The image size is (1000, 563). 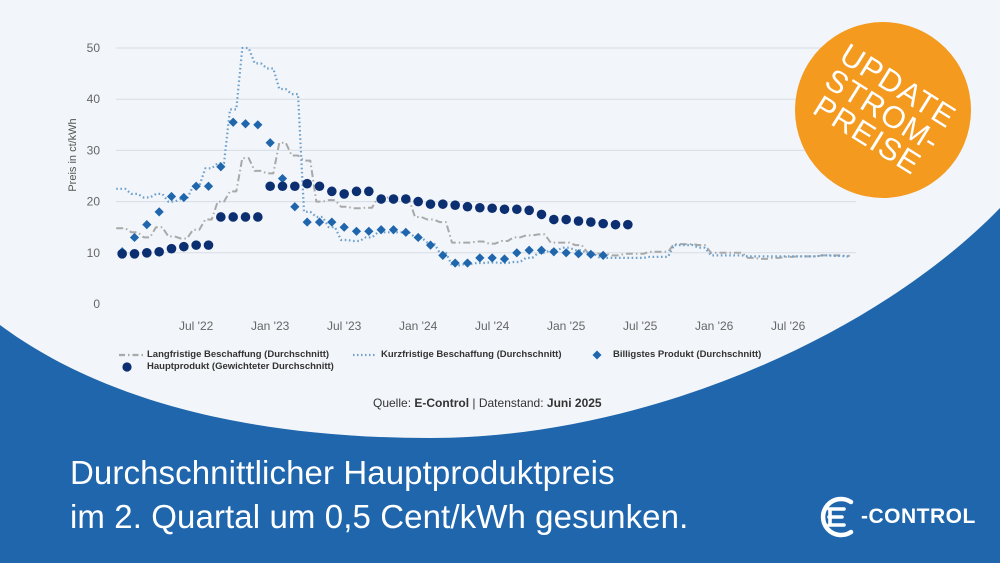 I want to click on headline-line-2: im 2. Quartal um 0,5 Cent/kWh gesunken., so click(x=379, y=516).